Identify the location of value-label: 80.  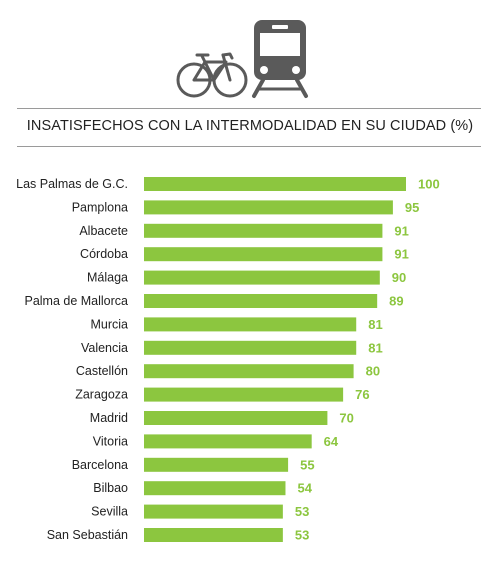
(373, 371).